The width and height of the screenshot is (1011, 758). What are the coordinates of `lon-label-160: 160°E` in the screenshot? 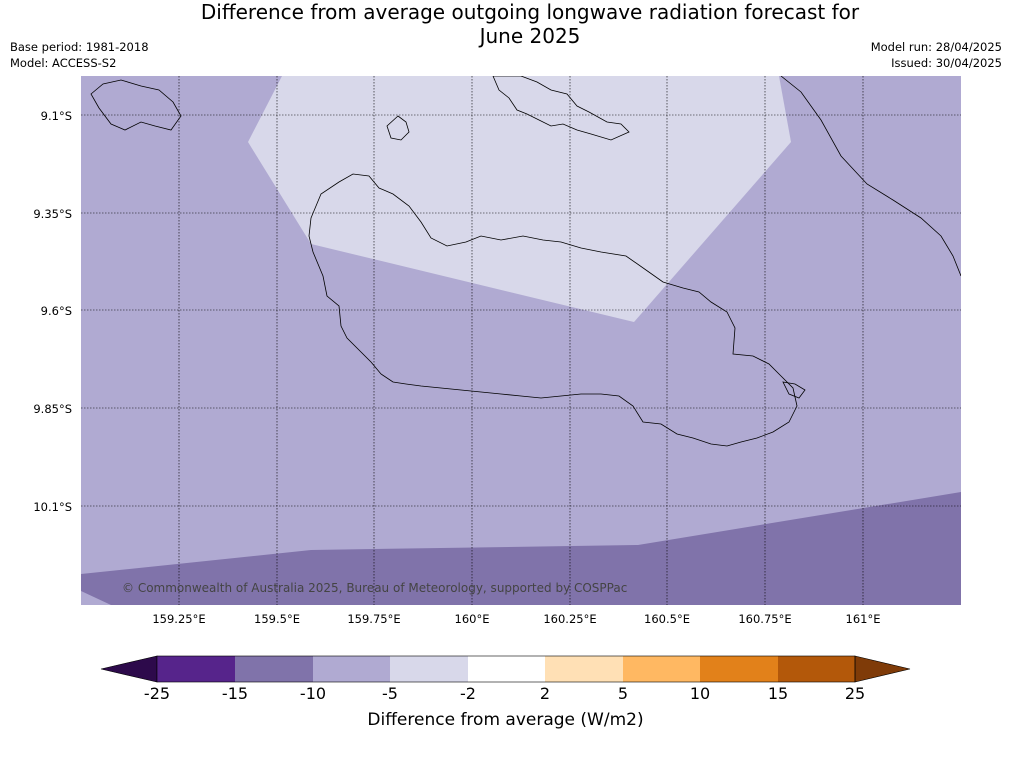 It's located at (472, 619).